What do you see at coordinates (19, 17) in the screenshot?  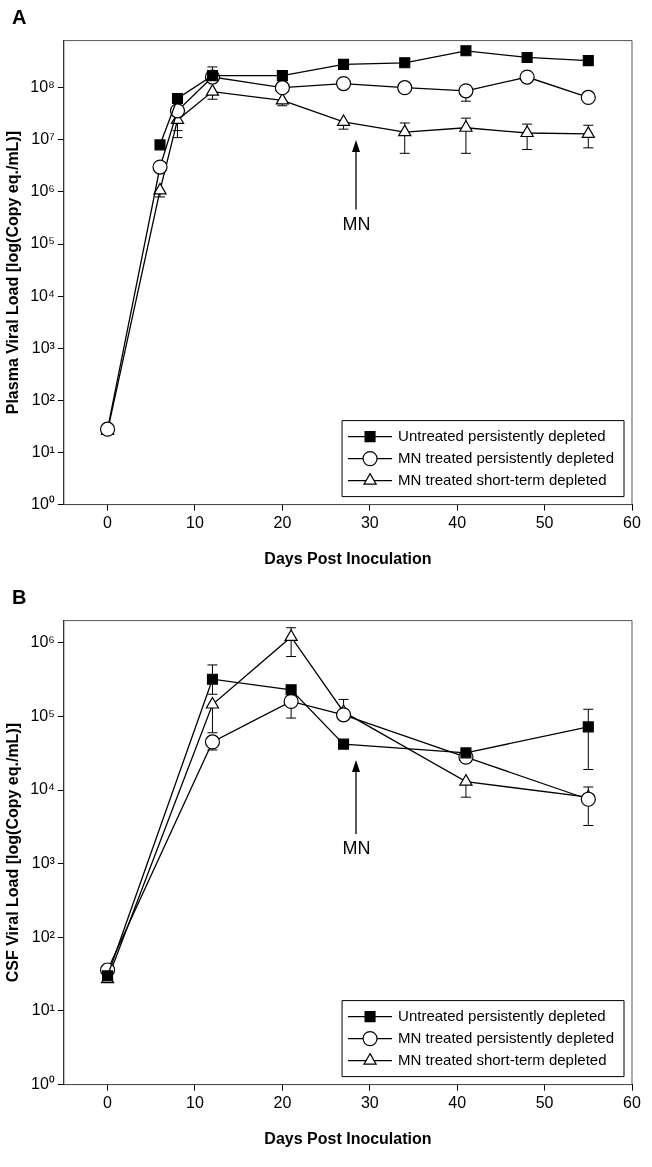 I see `chart-title: A` at bounding box center [19, 17].